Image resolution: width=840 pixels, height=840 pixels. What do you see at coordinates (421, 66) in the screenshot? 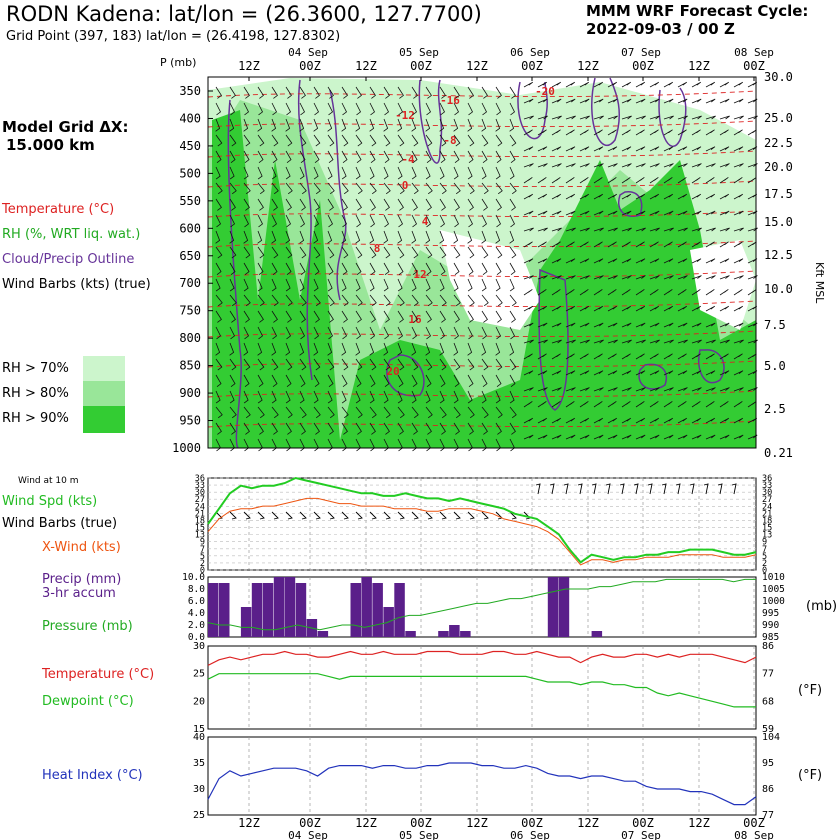
I see `top-hour-label: 00Z` at bounding box center [421, 66].